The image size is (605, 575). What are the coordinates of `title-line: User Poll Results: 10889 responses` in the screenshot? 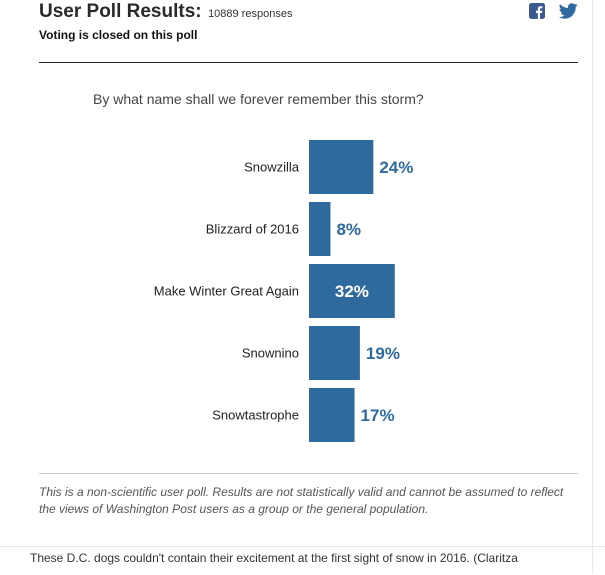 It's located at (165, 12).